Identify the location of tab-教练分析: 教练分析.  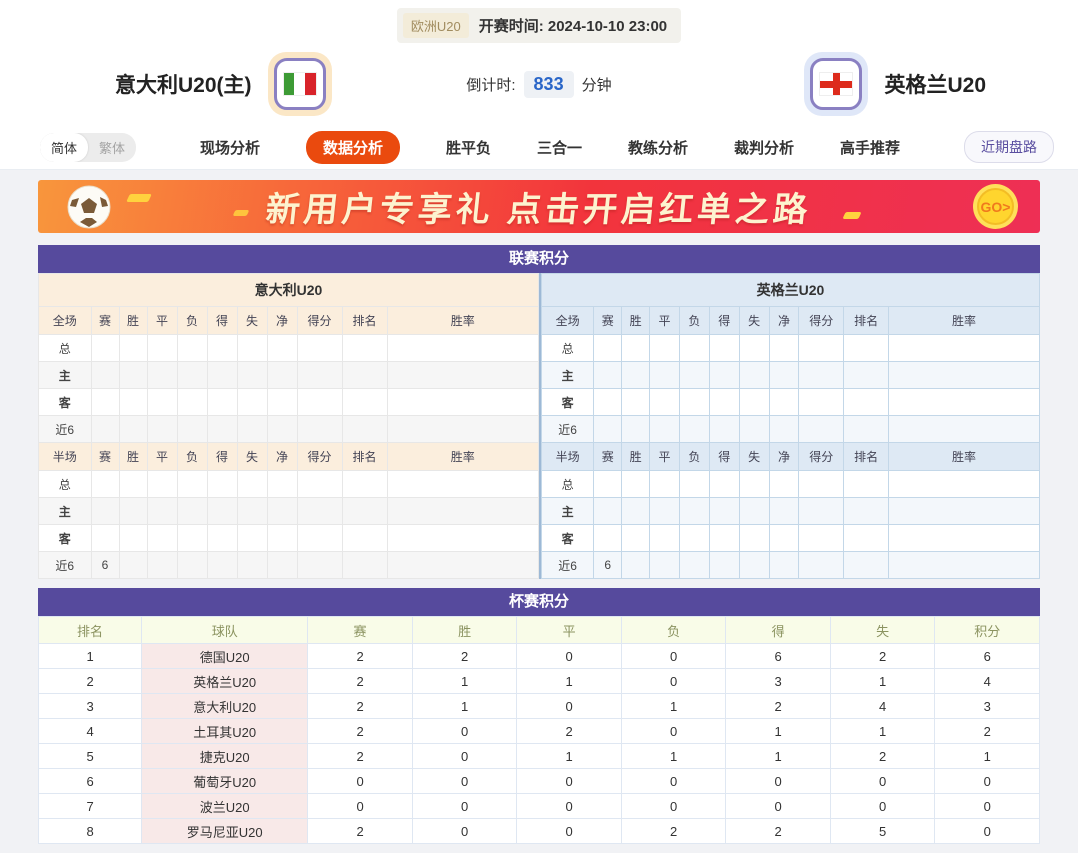
(658, 147).